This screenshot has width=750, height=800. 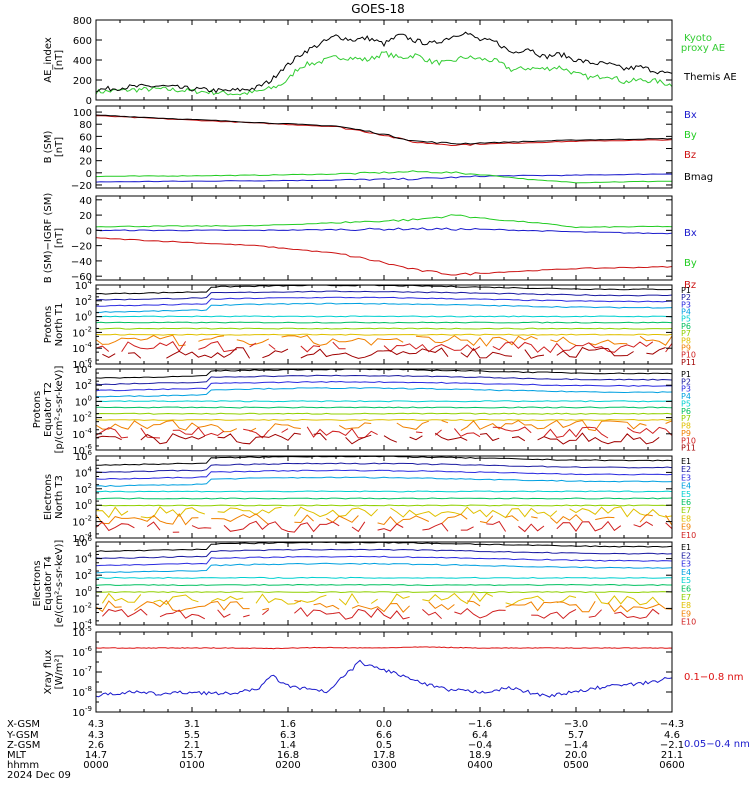 I want to click on channel-line-p8, so click(x=384, y=419).